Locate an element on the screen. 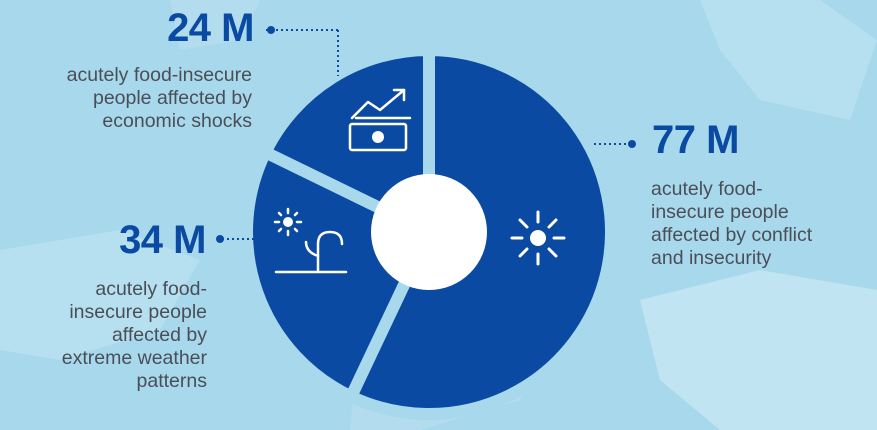  value-label-economic: 24 M is located at coordinates (210, 28).